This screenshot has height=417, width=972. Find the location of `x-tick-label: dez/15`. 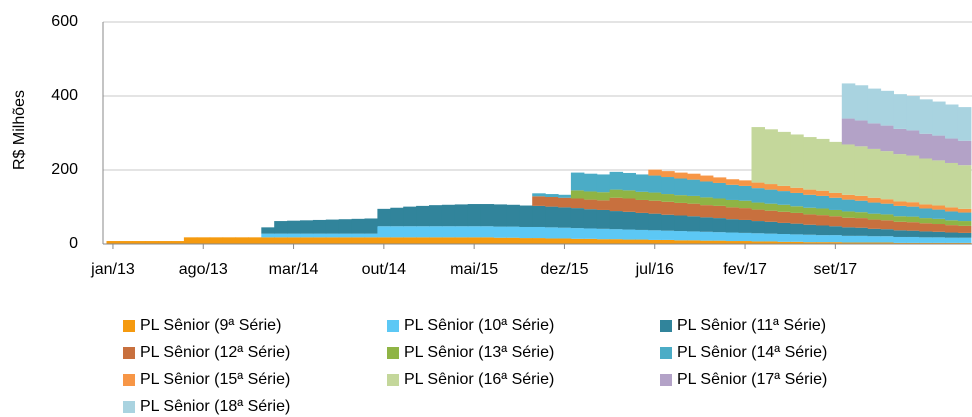

x-tick-label: dez/15 is located at coordinates (564, 269).